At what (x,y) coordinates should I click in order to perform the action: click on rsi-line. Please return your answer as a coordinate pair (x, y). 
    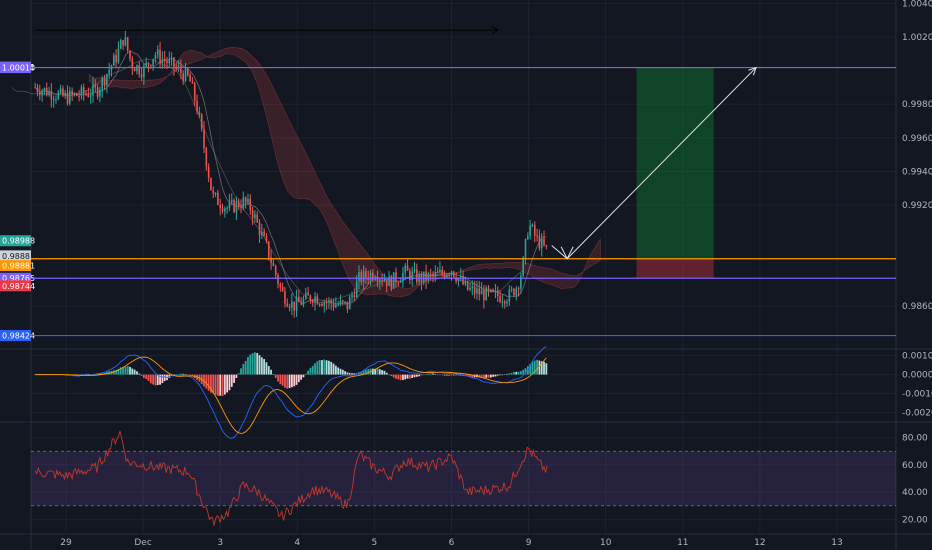
    Looking at the image, I should click on (291, 478).